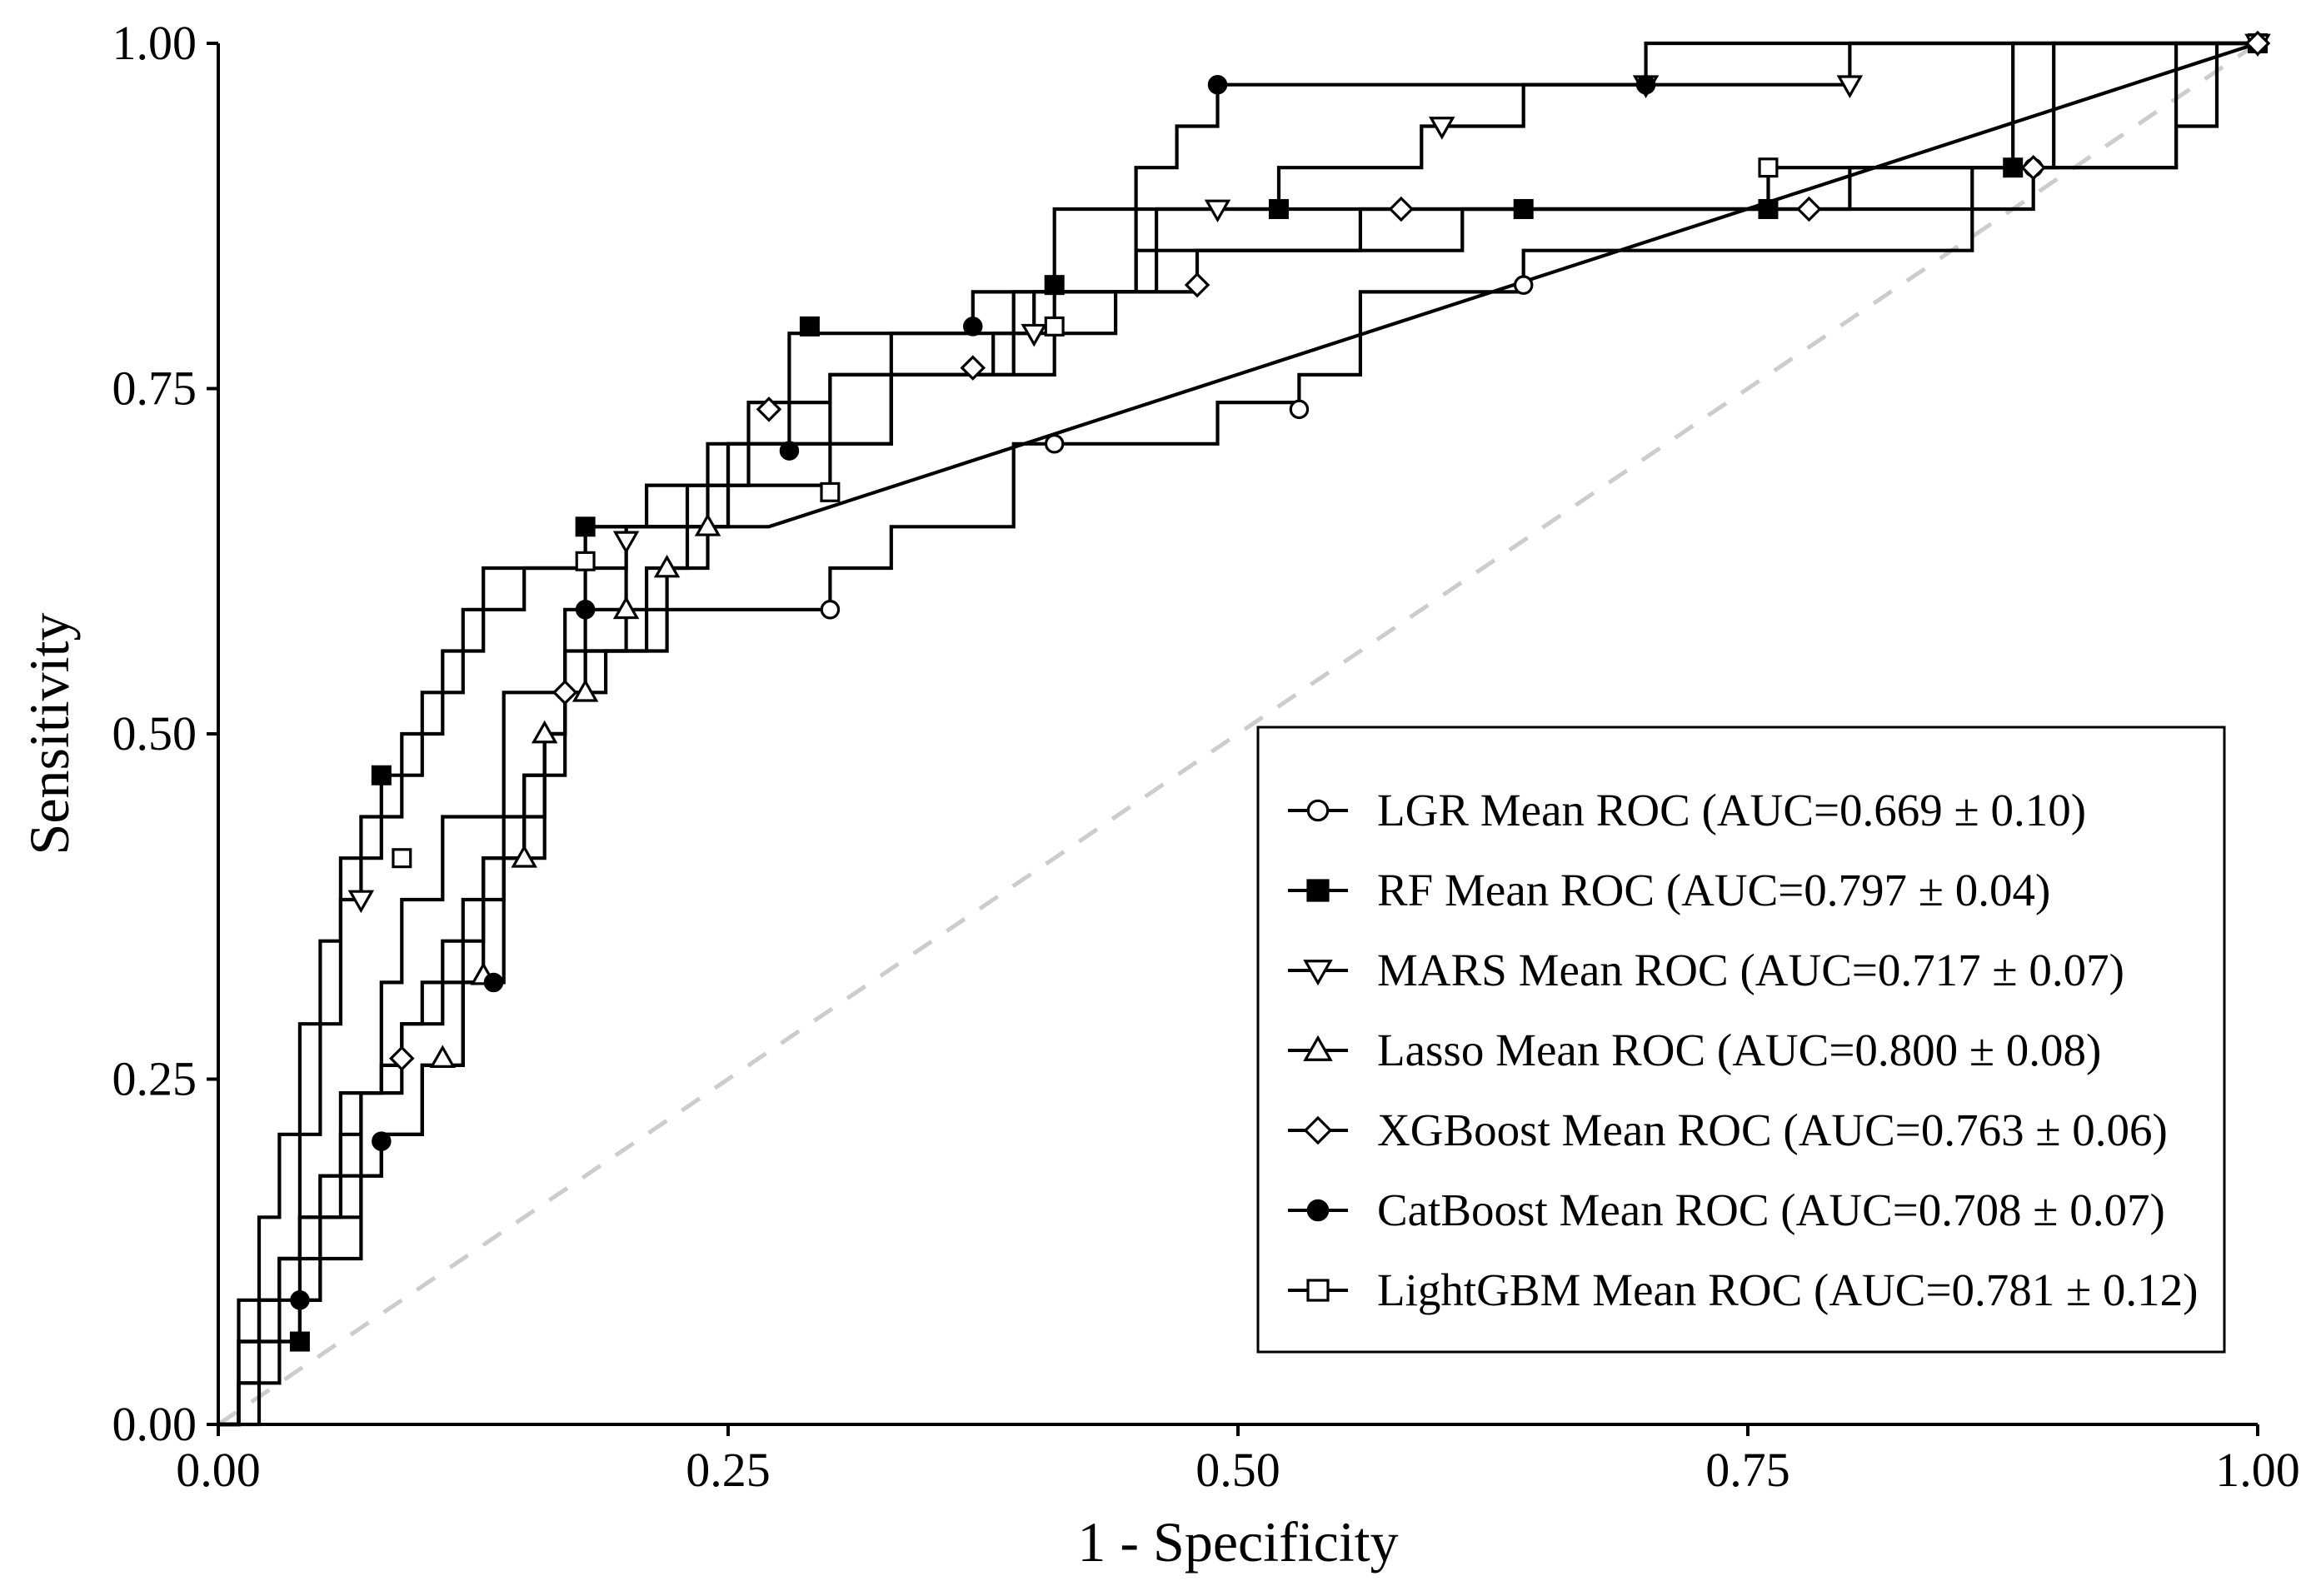 This screenshot has height=1596, width=2311. I want to click on legend-marker-rf-mean-roc, so click(1318, 890).